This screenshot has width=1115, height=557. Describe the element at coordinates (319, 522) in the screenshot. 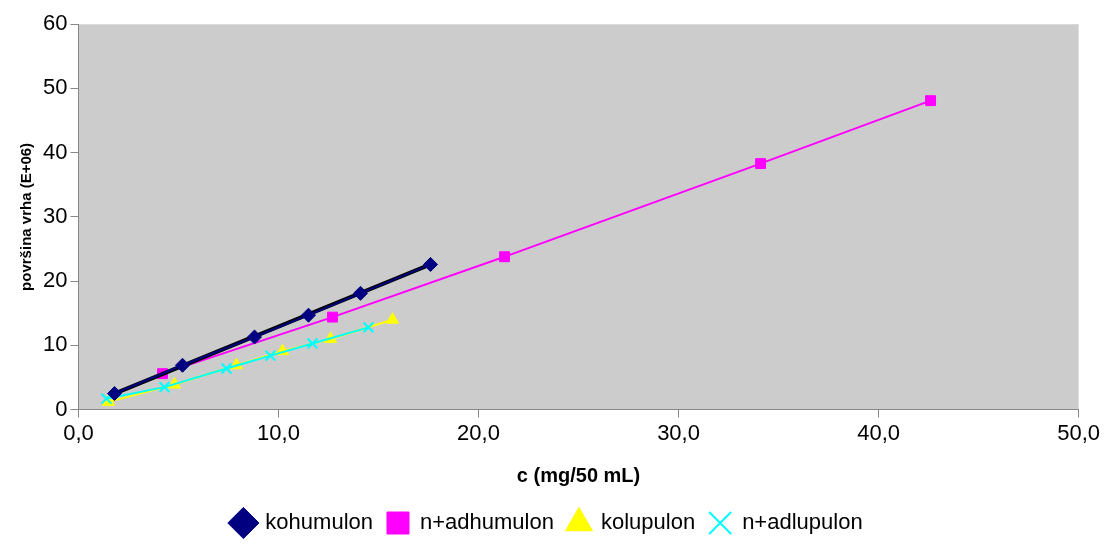

I see `legend-label: kohumulon` at that location.